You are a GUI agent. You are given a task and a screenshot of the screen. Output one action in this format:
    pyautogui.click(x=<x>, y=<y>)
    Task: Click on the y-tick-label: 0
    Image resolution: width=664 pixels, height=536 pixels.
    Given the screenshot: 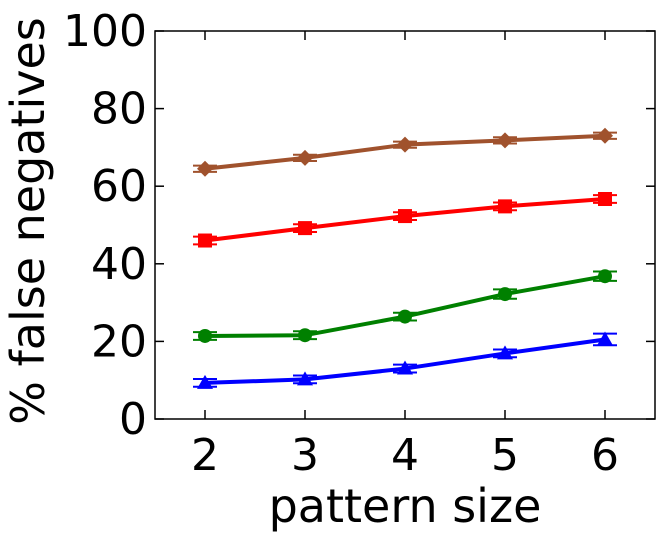 What is the action you would take?
    pyautogui.click(x=133, y=419)
    